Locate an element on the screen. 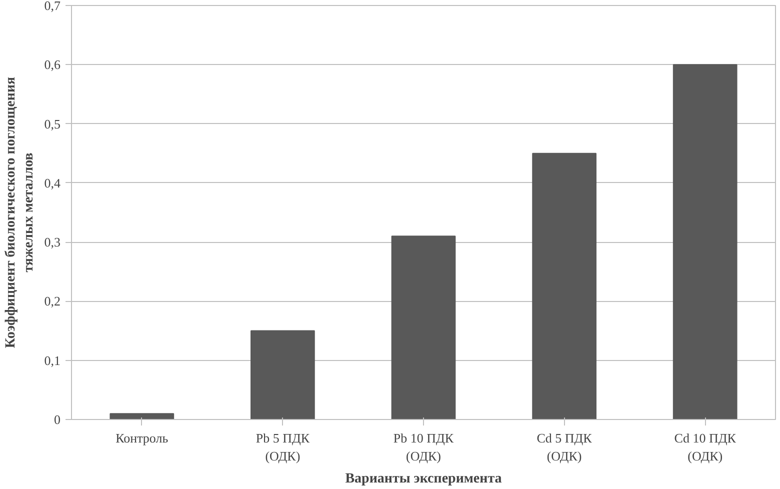 The image size is (780, 489). y-tick-label: 0,4 is located at coordinates (52, 182).